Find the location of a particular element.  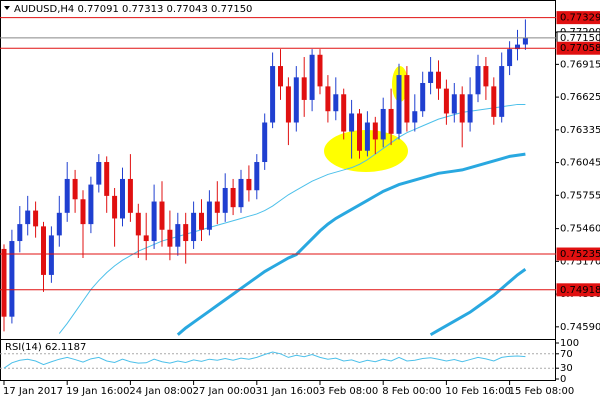

x-tick-label: 24 Jan 08:00 is located at coordinates (160, 391).